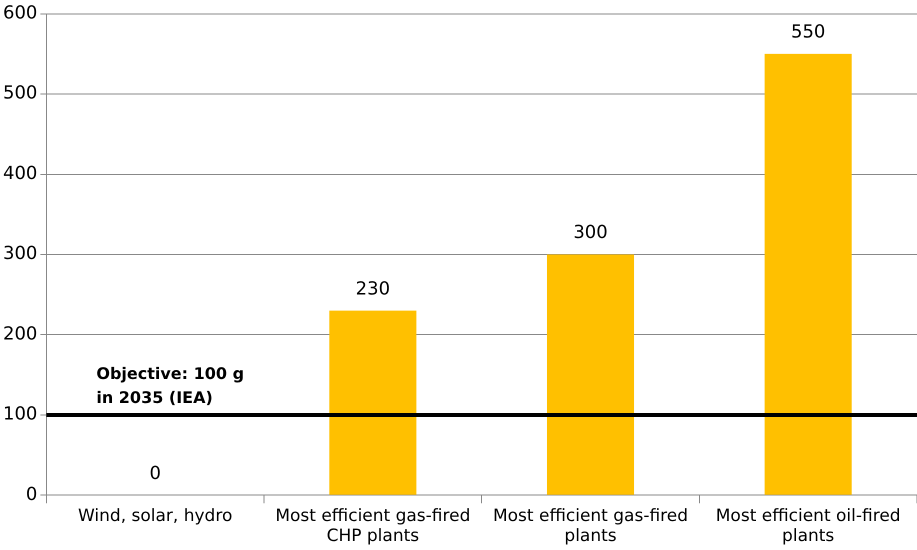  What do you see at coordinates (32, 494) in the screenshot?
I see `y-tick-label: 0` at bounding box center [32, 494].